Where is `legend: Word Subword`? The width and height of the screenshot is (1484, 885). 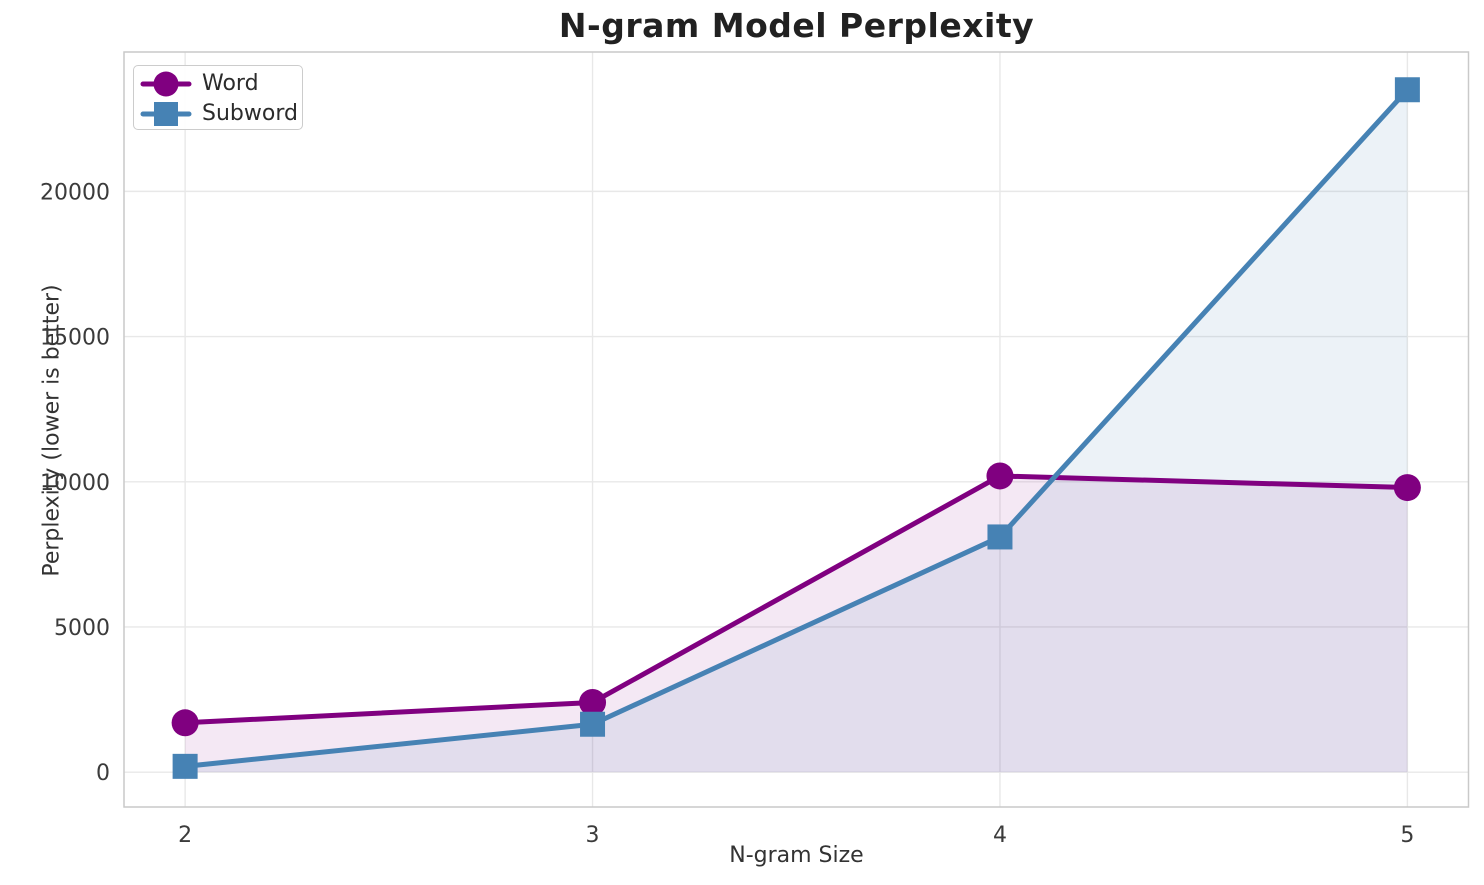 legend: Word Subword is located at coordinates (218, 97).